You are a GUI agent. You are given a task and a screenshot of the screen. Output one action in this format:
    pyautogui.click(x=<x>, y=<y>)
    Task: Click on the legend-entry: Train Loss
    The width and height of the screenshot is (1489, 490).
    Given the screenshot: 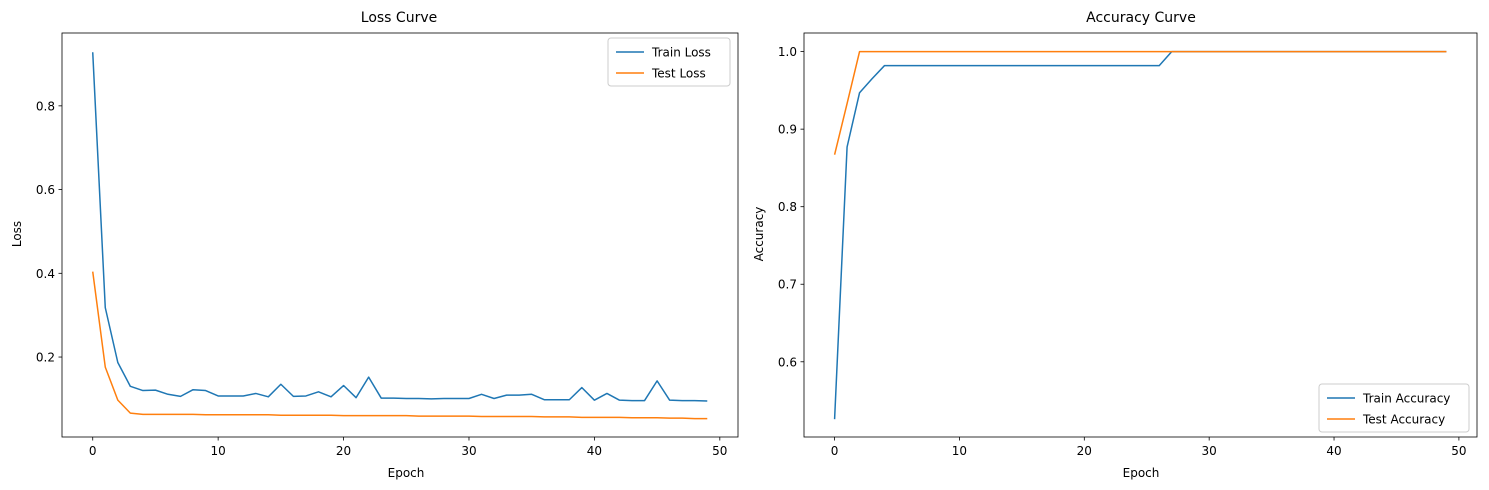 What is the action you would take?
    pyautogui.click(x=681, y=53)
    